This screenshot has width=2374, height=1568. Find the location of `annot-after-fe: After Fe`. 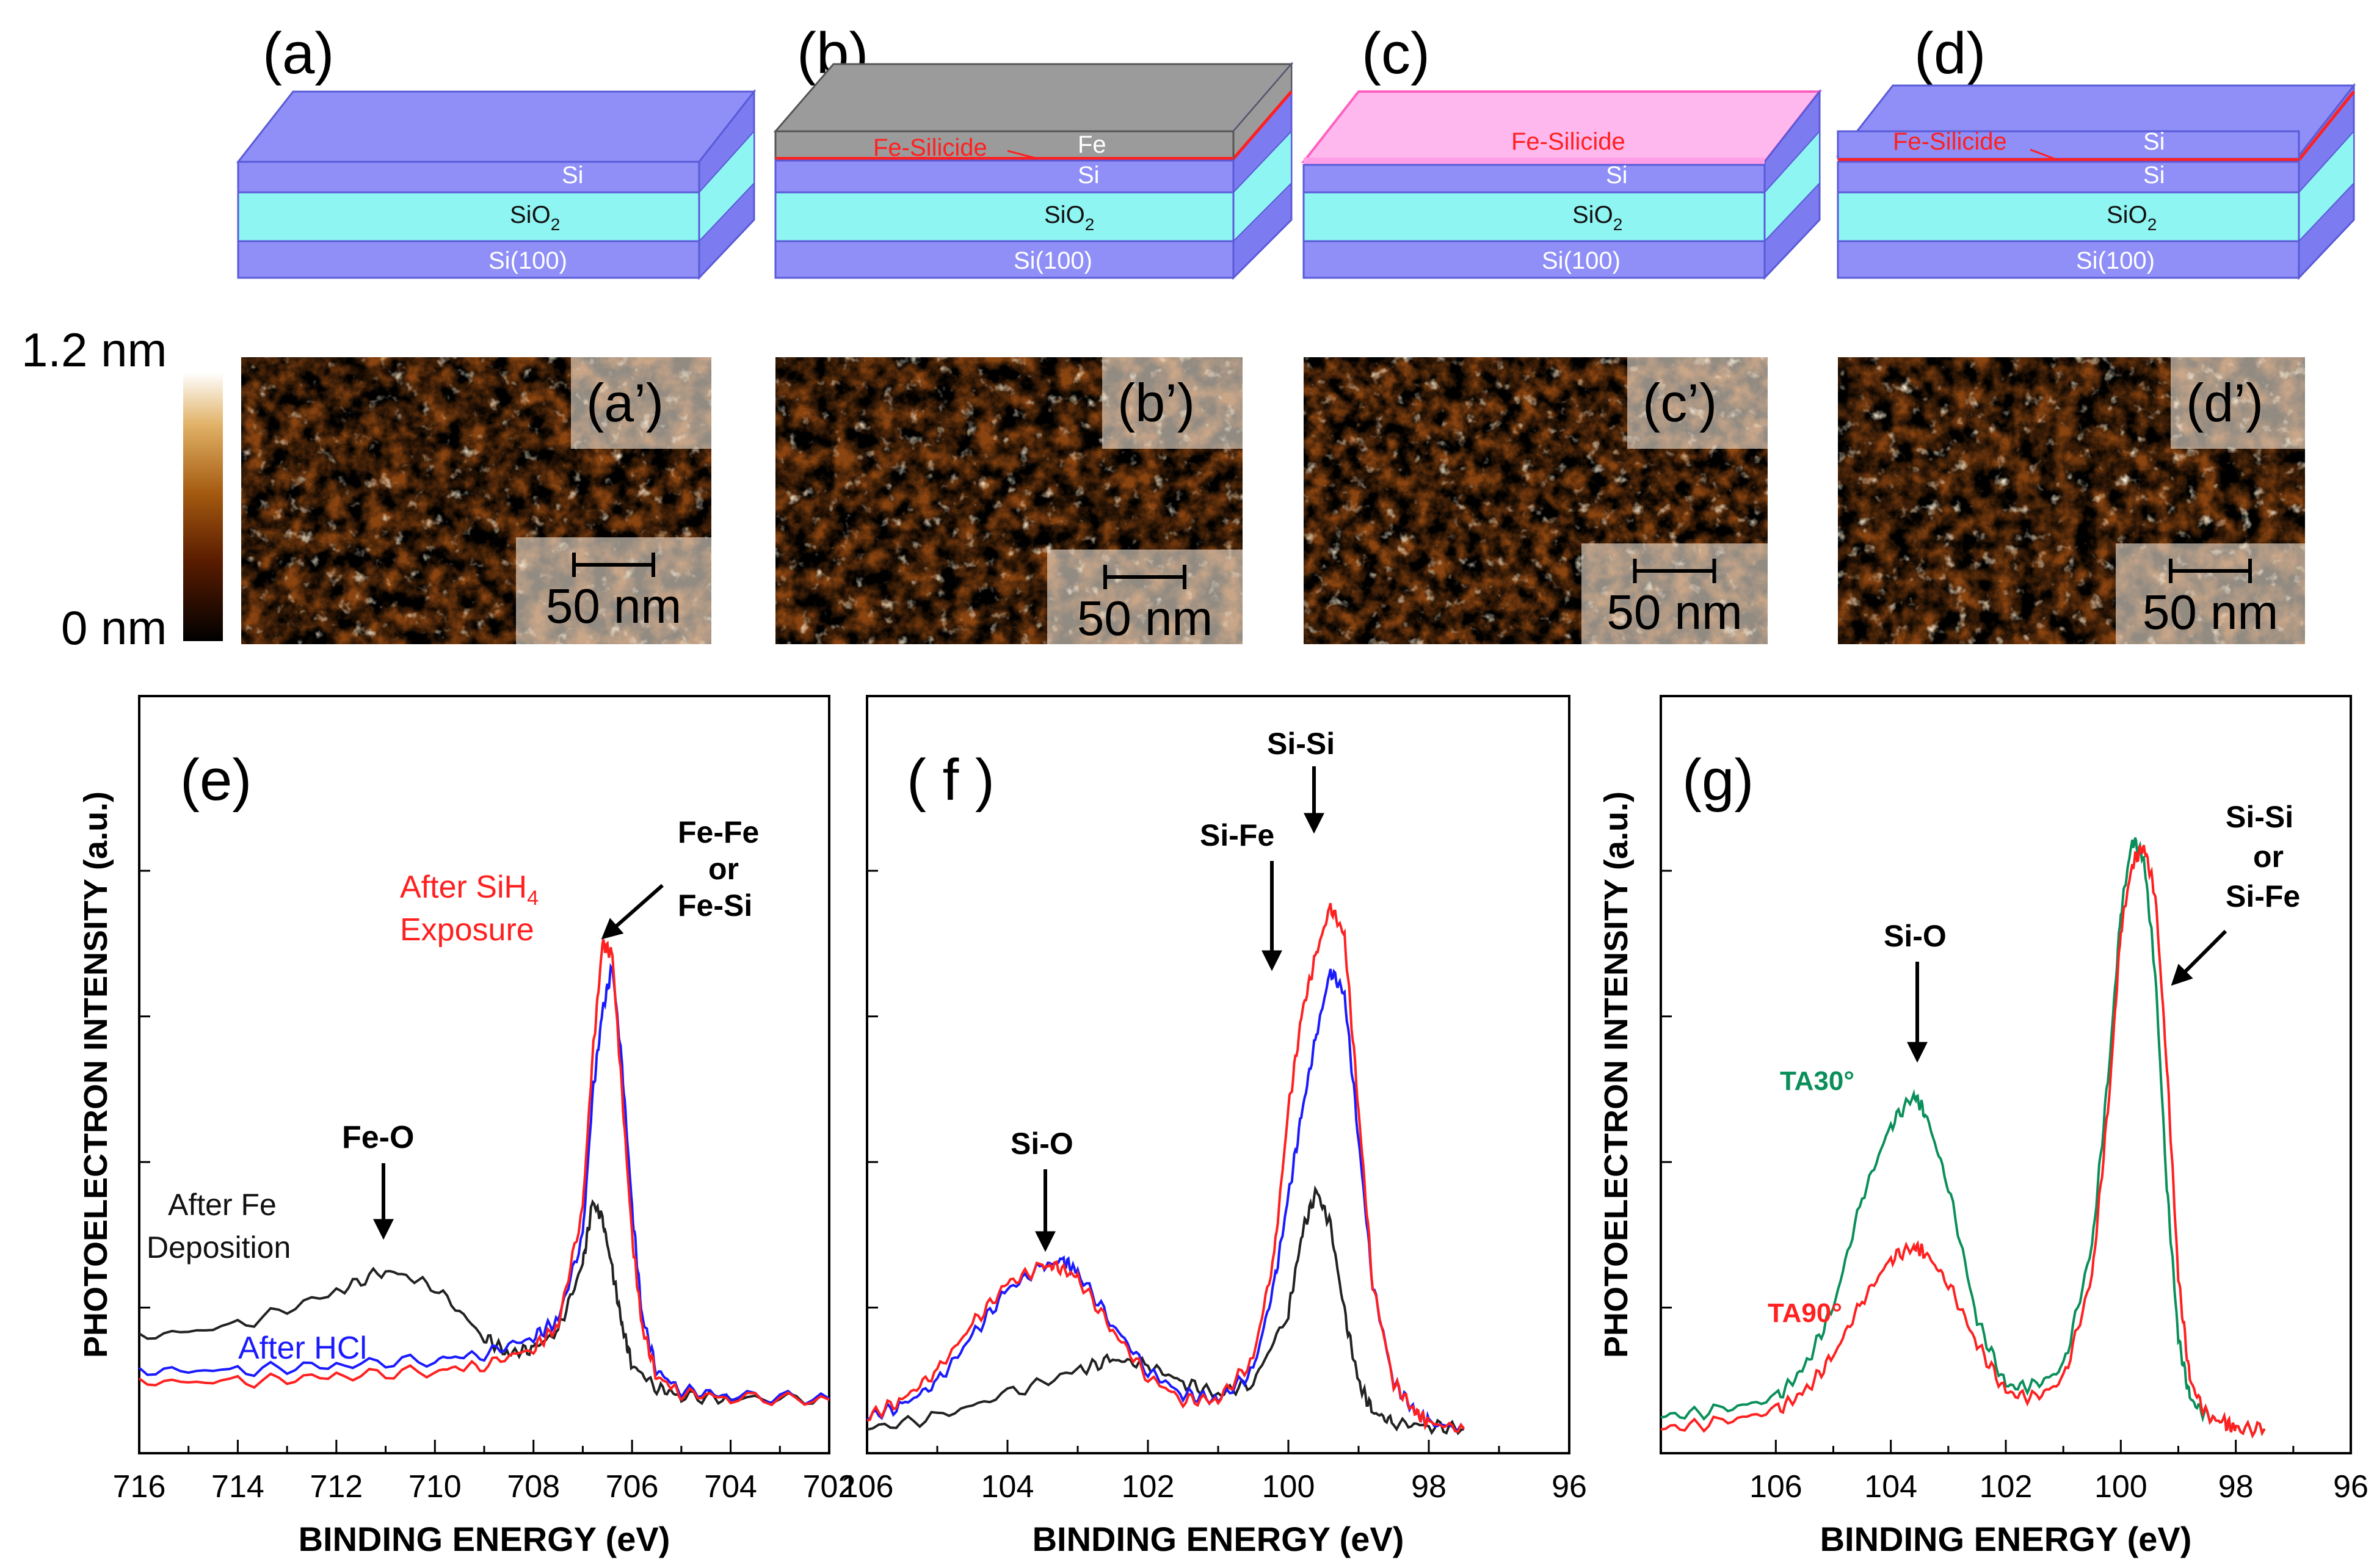

annot-after-fe: After Fe is located at coordinates (223, 1205).